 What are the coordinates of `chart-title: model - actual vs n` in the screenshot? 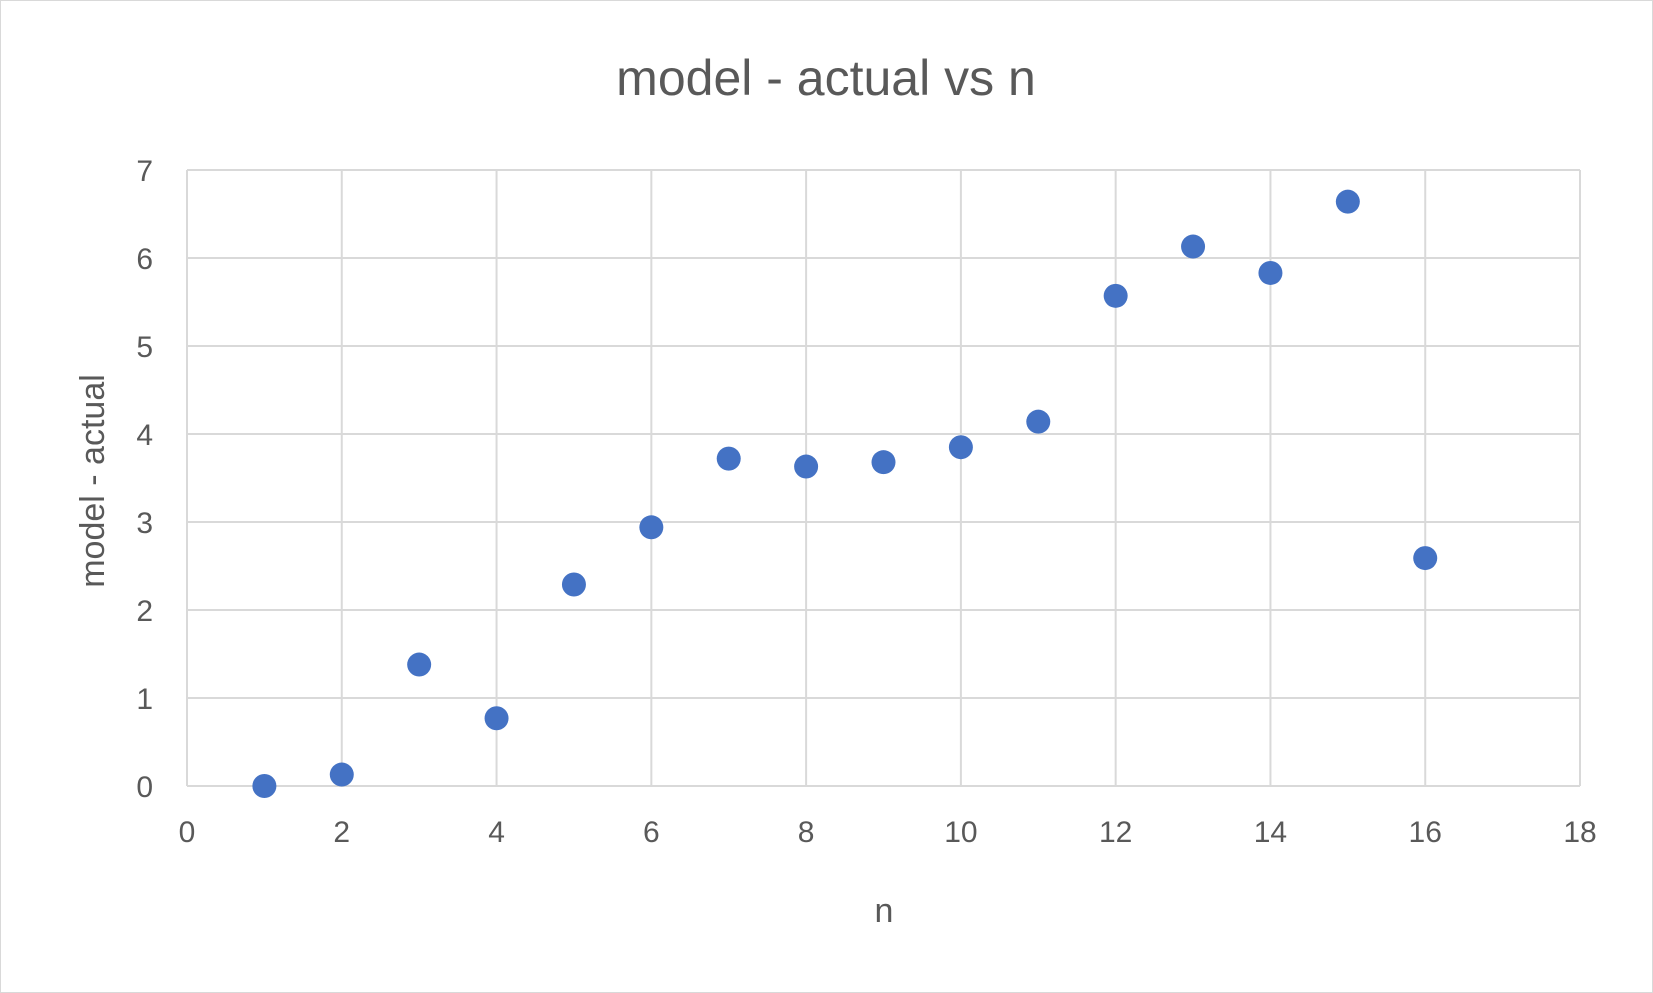 It's located at (826, 78).